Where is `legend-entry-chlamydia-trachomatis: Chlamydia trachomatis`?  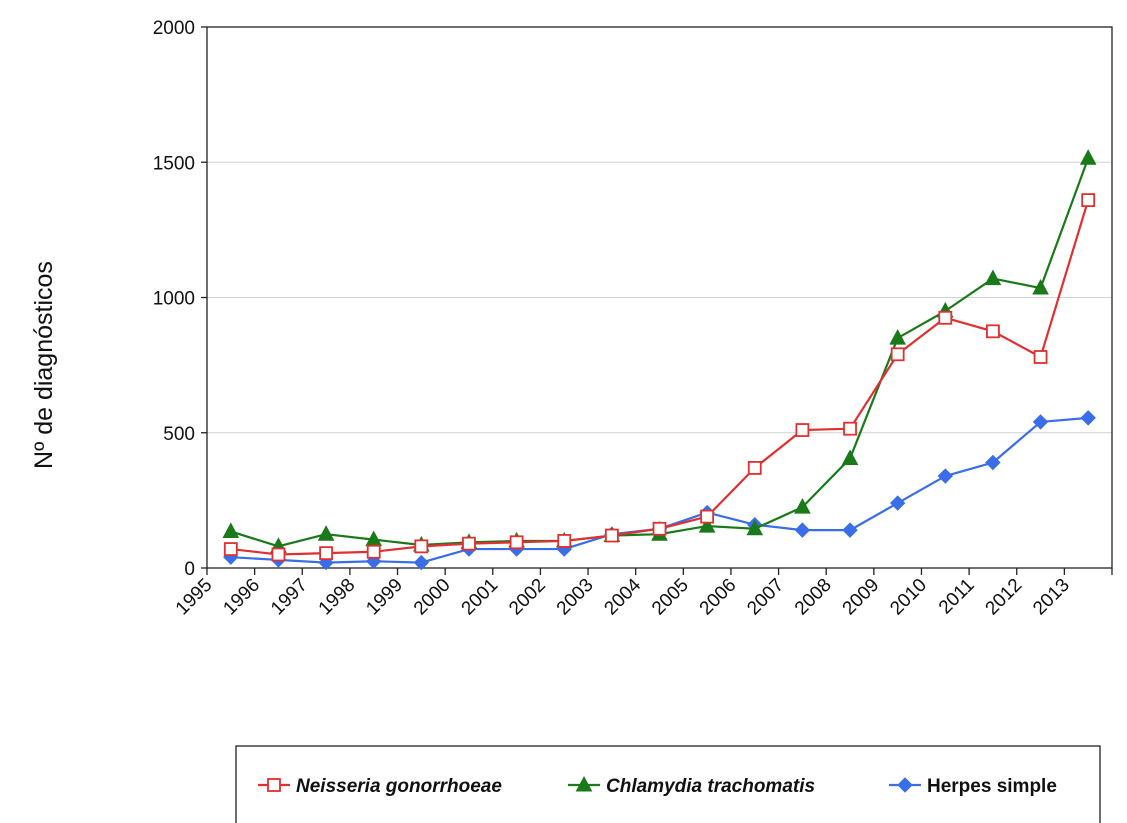
legend-entry-chlamydia-trachomatis: Chlamydia trachomatis is located at coordinates (691, 786).